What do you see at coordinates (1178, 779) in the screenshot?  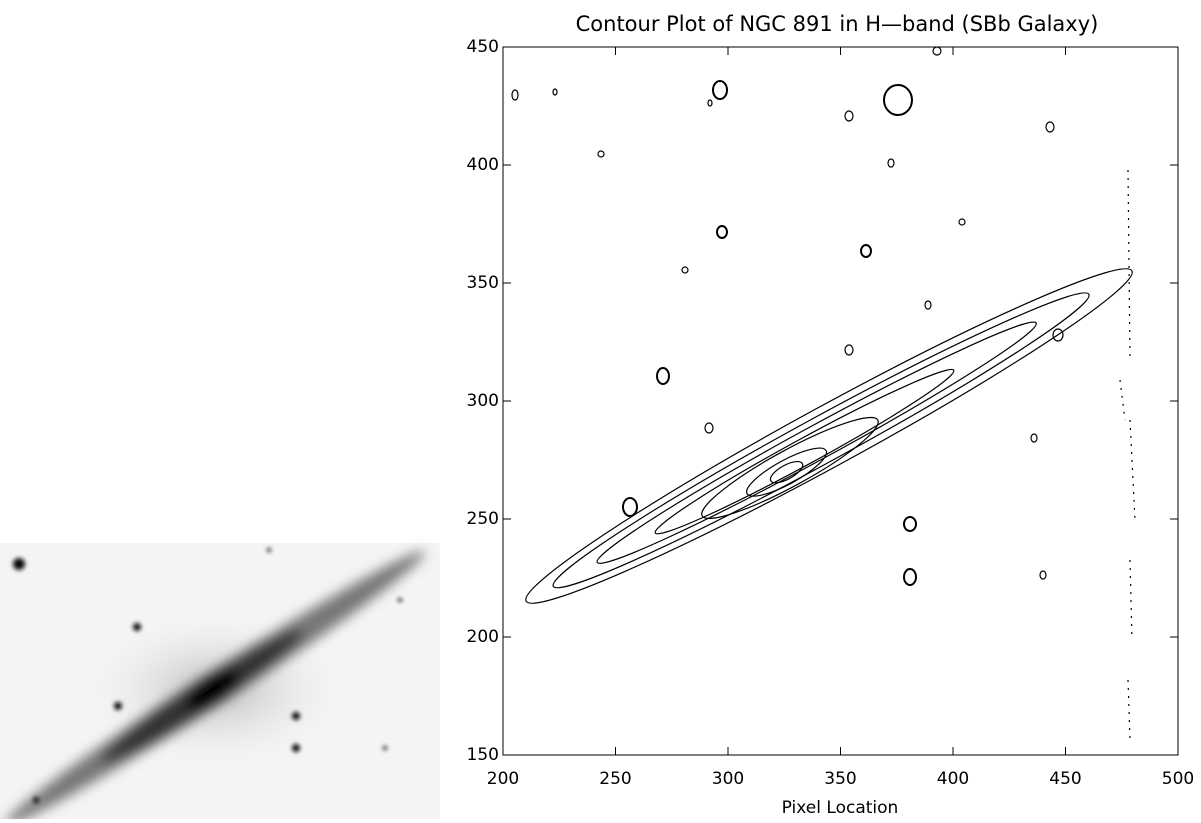 I see `x-tick-label: 500` at bounding box center [1178, 779].